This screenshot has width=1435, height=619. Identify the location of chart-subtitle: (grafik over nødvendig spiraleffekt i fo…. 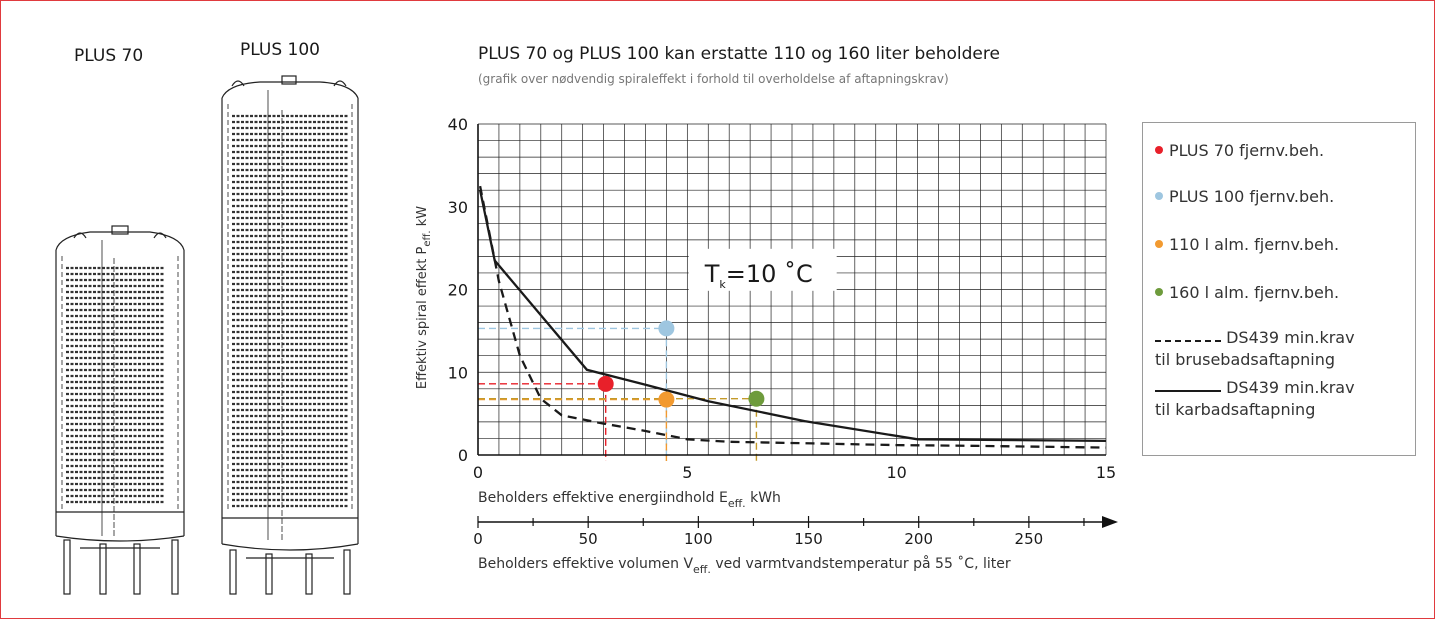
(713, 79).